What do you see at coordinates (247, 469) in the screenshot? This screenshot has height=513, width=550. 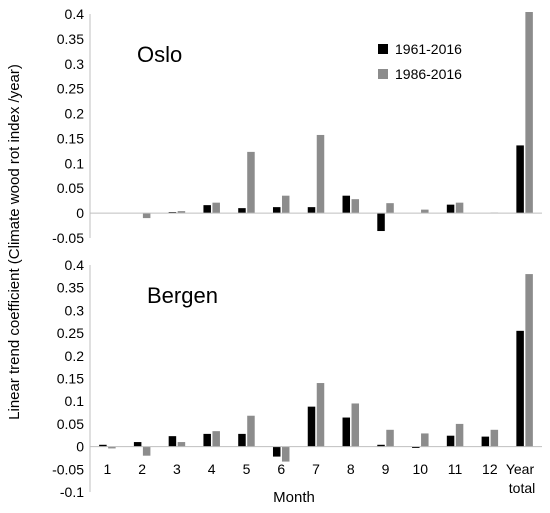 I see `month-label-5: 5` at bounding box center [247, 469].